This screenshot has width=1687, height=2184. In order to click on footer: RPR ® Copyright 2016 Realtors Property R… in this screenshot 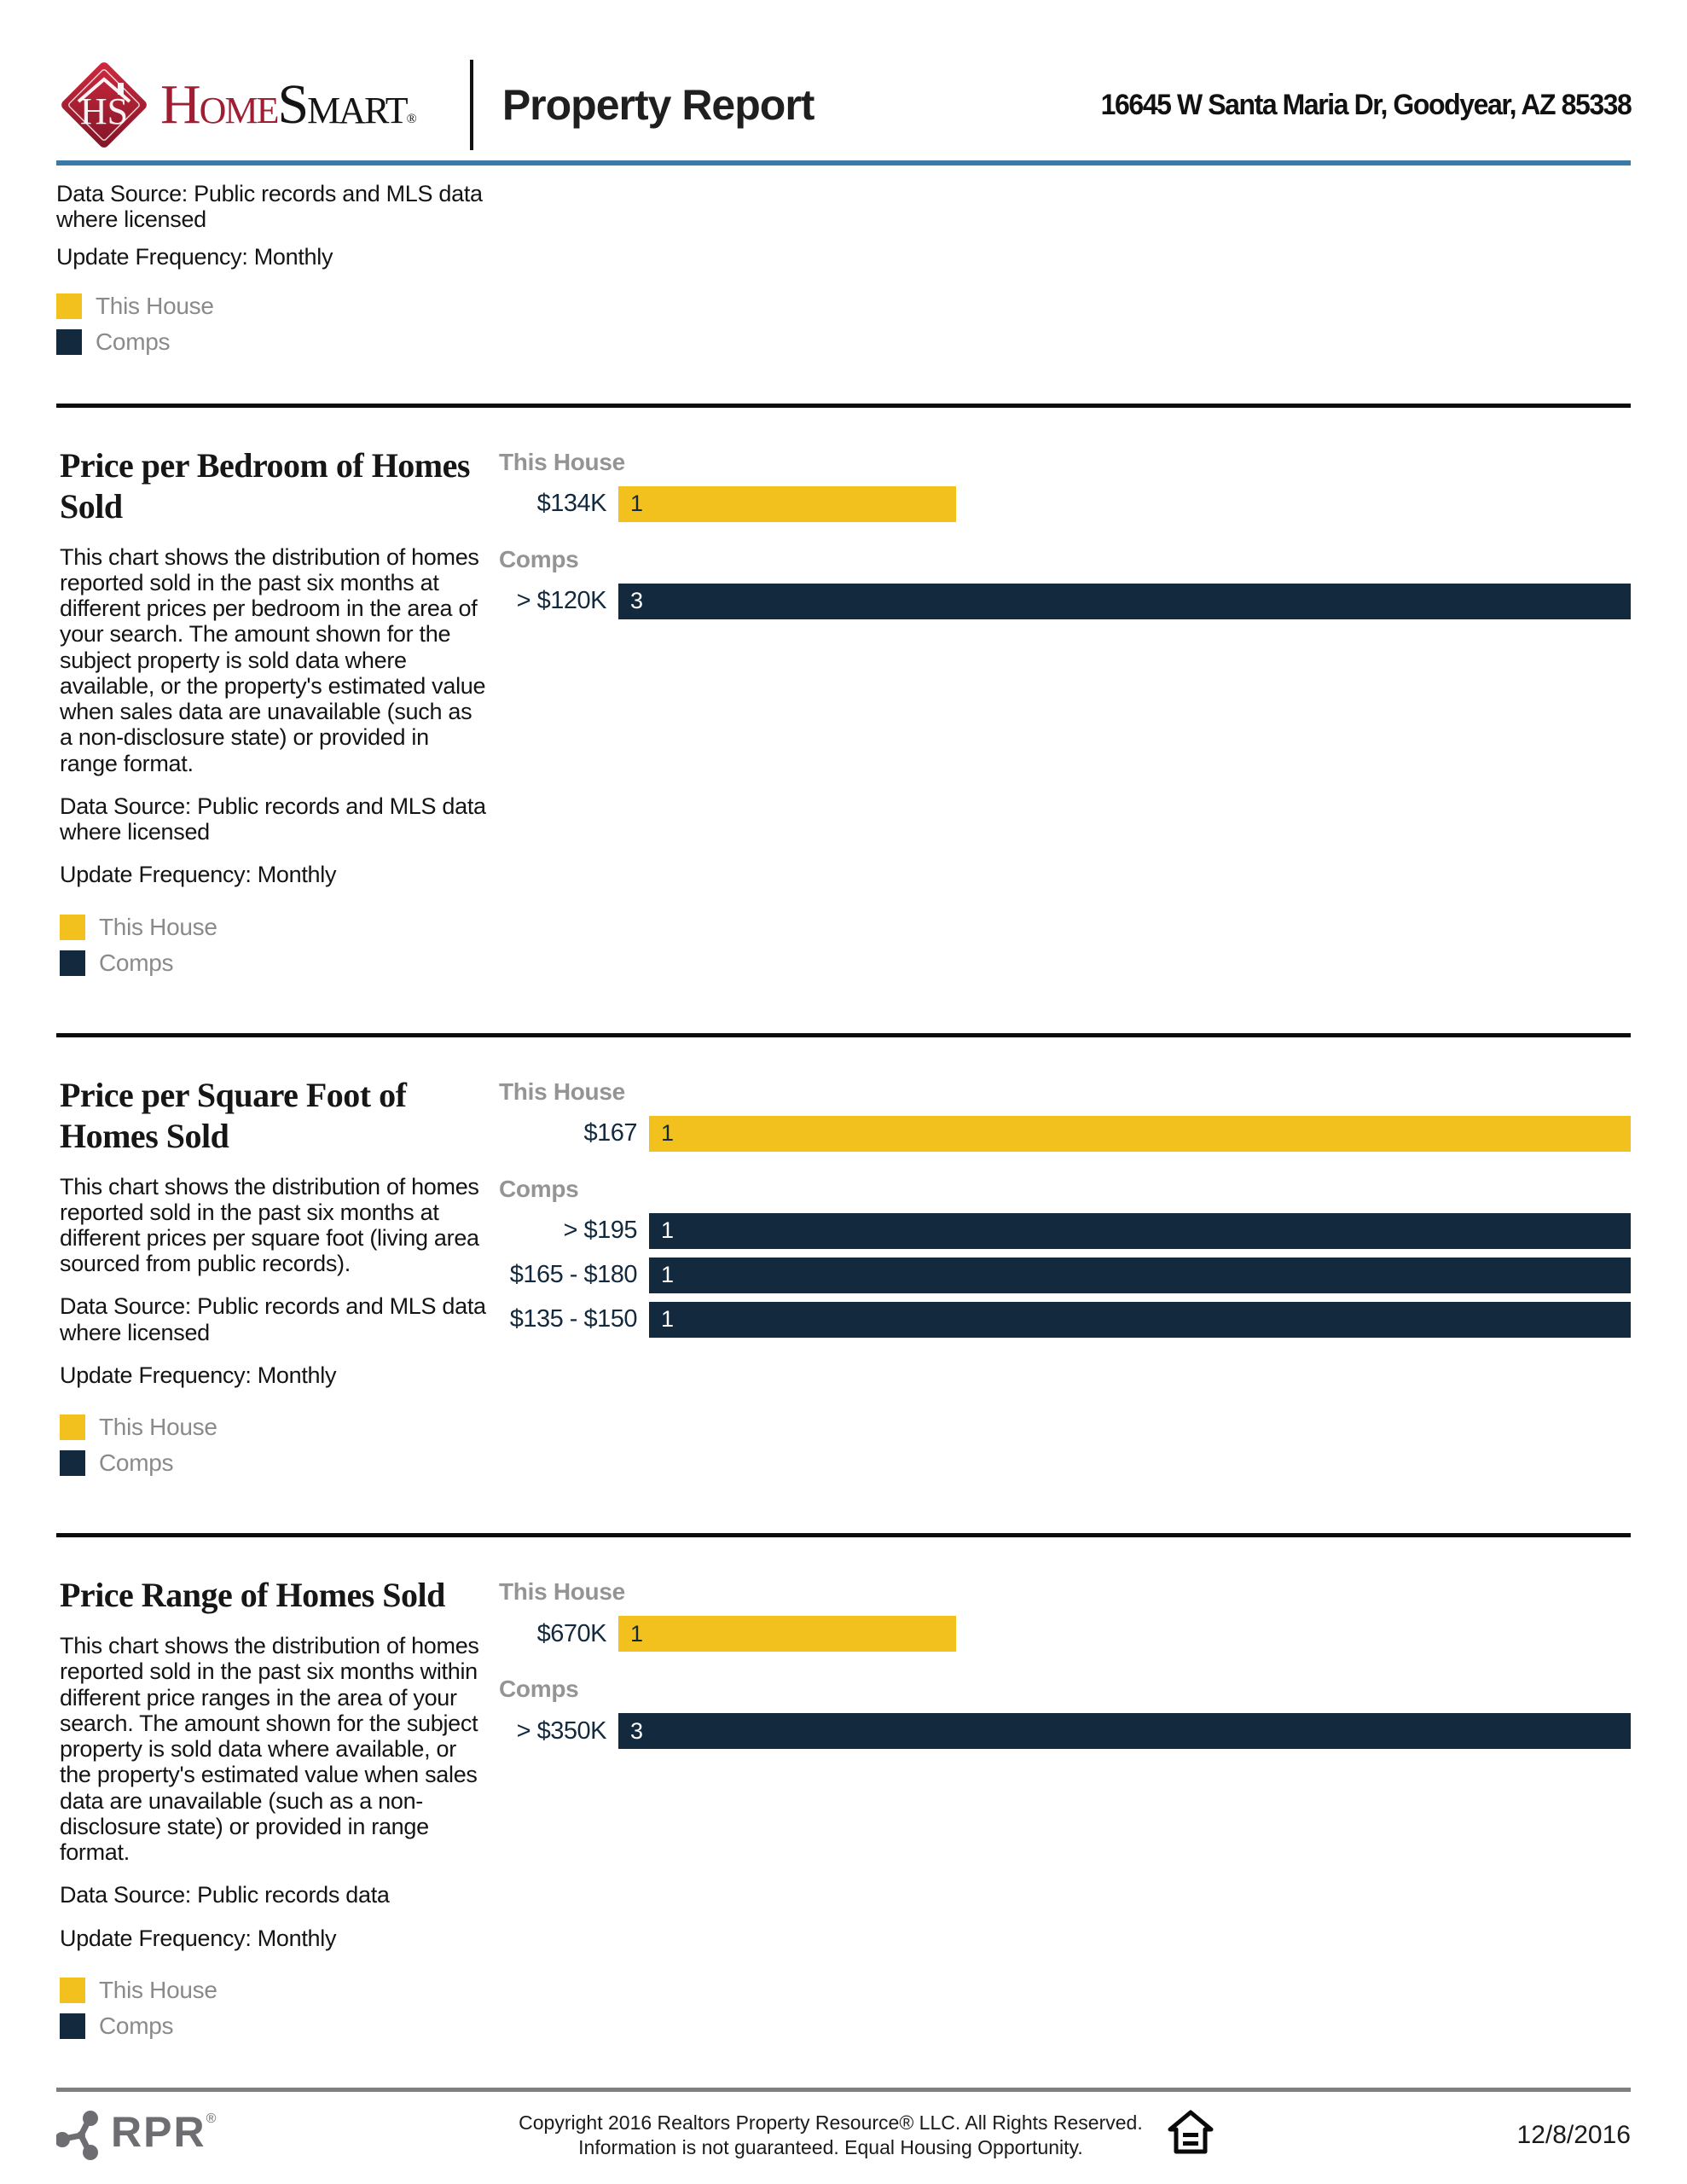, I will do `click(843, 2124)`.